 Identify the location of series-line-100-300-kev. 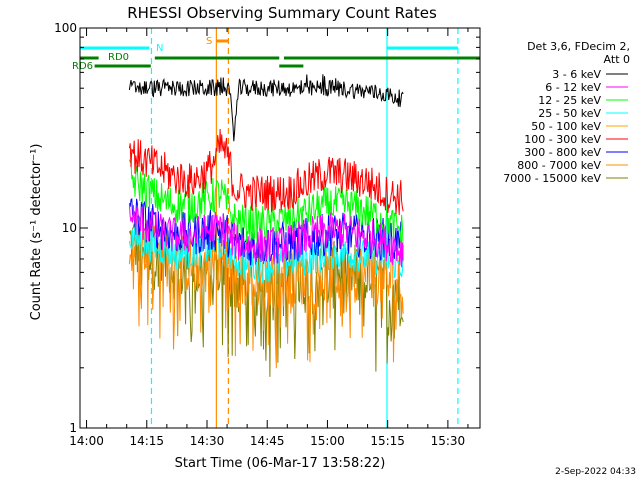
(266, 172).